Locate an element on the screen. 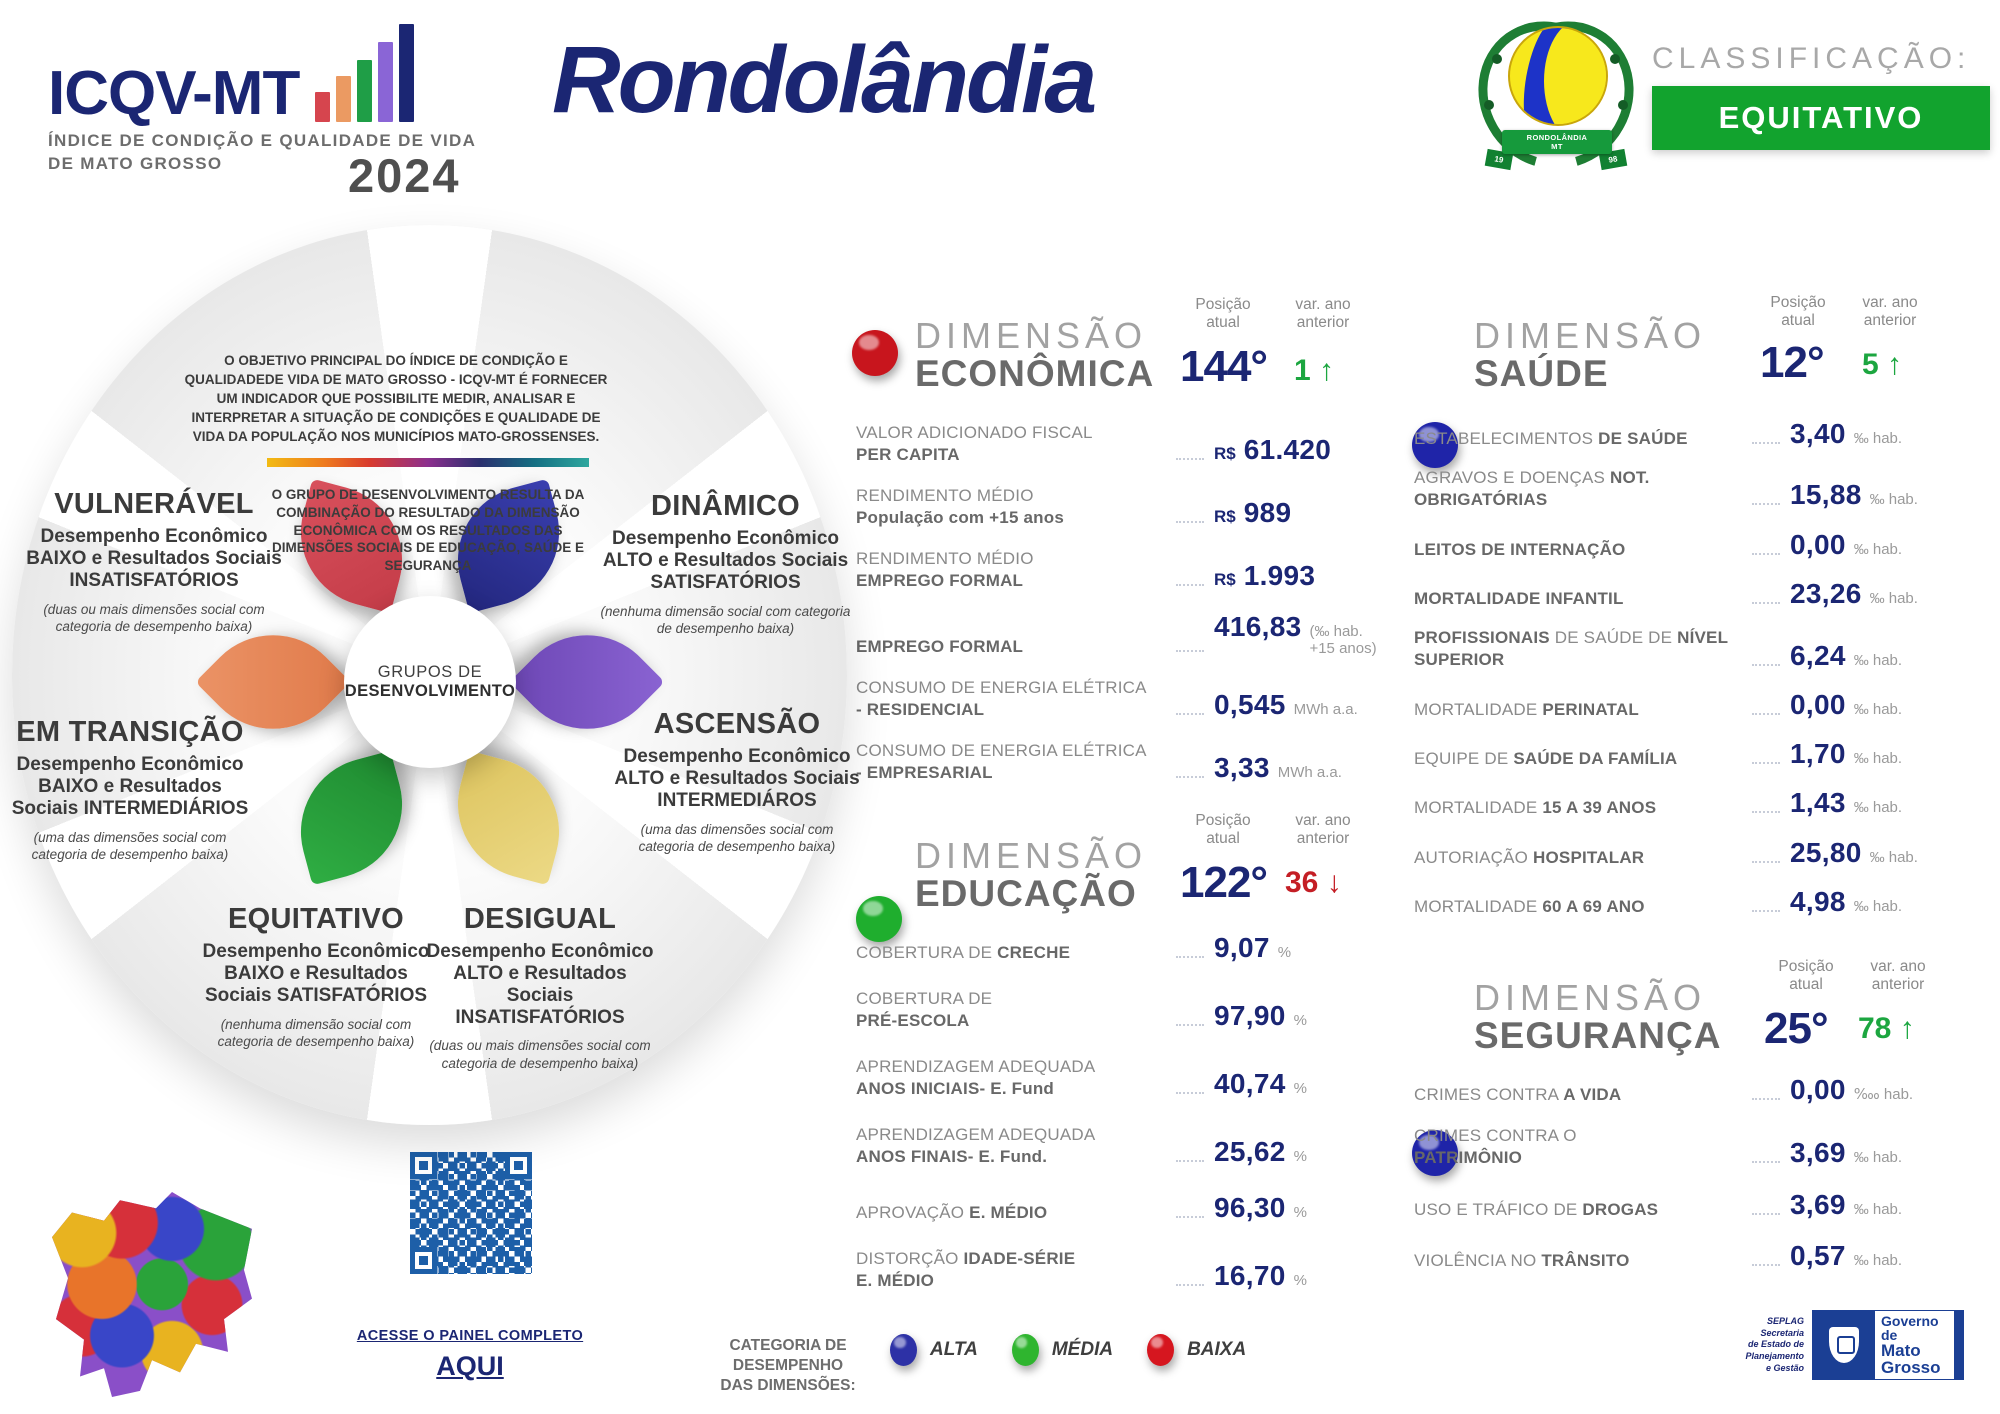  group-title: EQUITATIVO is located at coordinates (316, 919).